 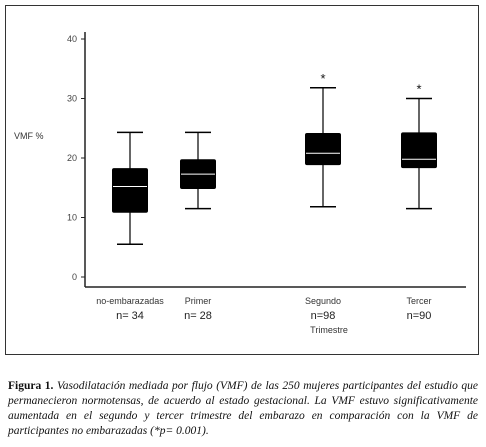 I want to click on n-label: n=90, so click(x=419, y=316).